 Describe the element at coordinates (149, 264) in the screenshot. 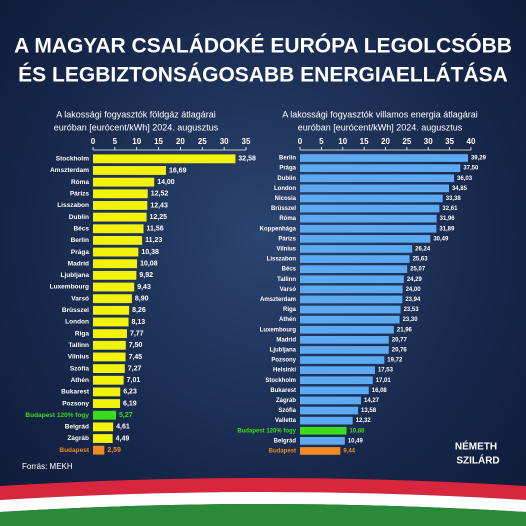

I see `value-label: 10,08` at that location.